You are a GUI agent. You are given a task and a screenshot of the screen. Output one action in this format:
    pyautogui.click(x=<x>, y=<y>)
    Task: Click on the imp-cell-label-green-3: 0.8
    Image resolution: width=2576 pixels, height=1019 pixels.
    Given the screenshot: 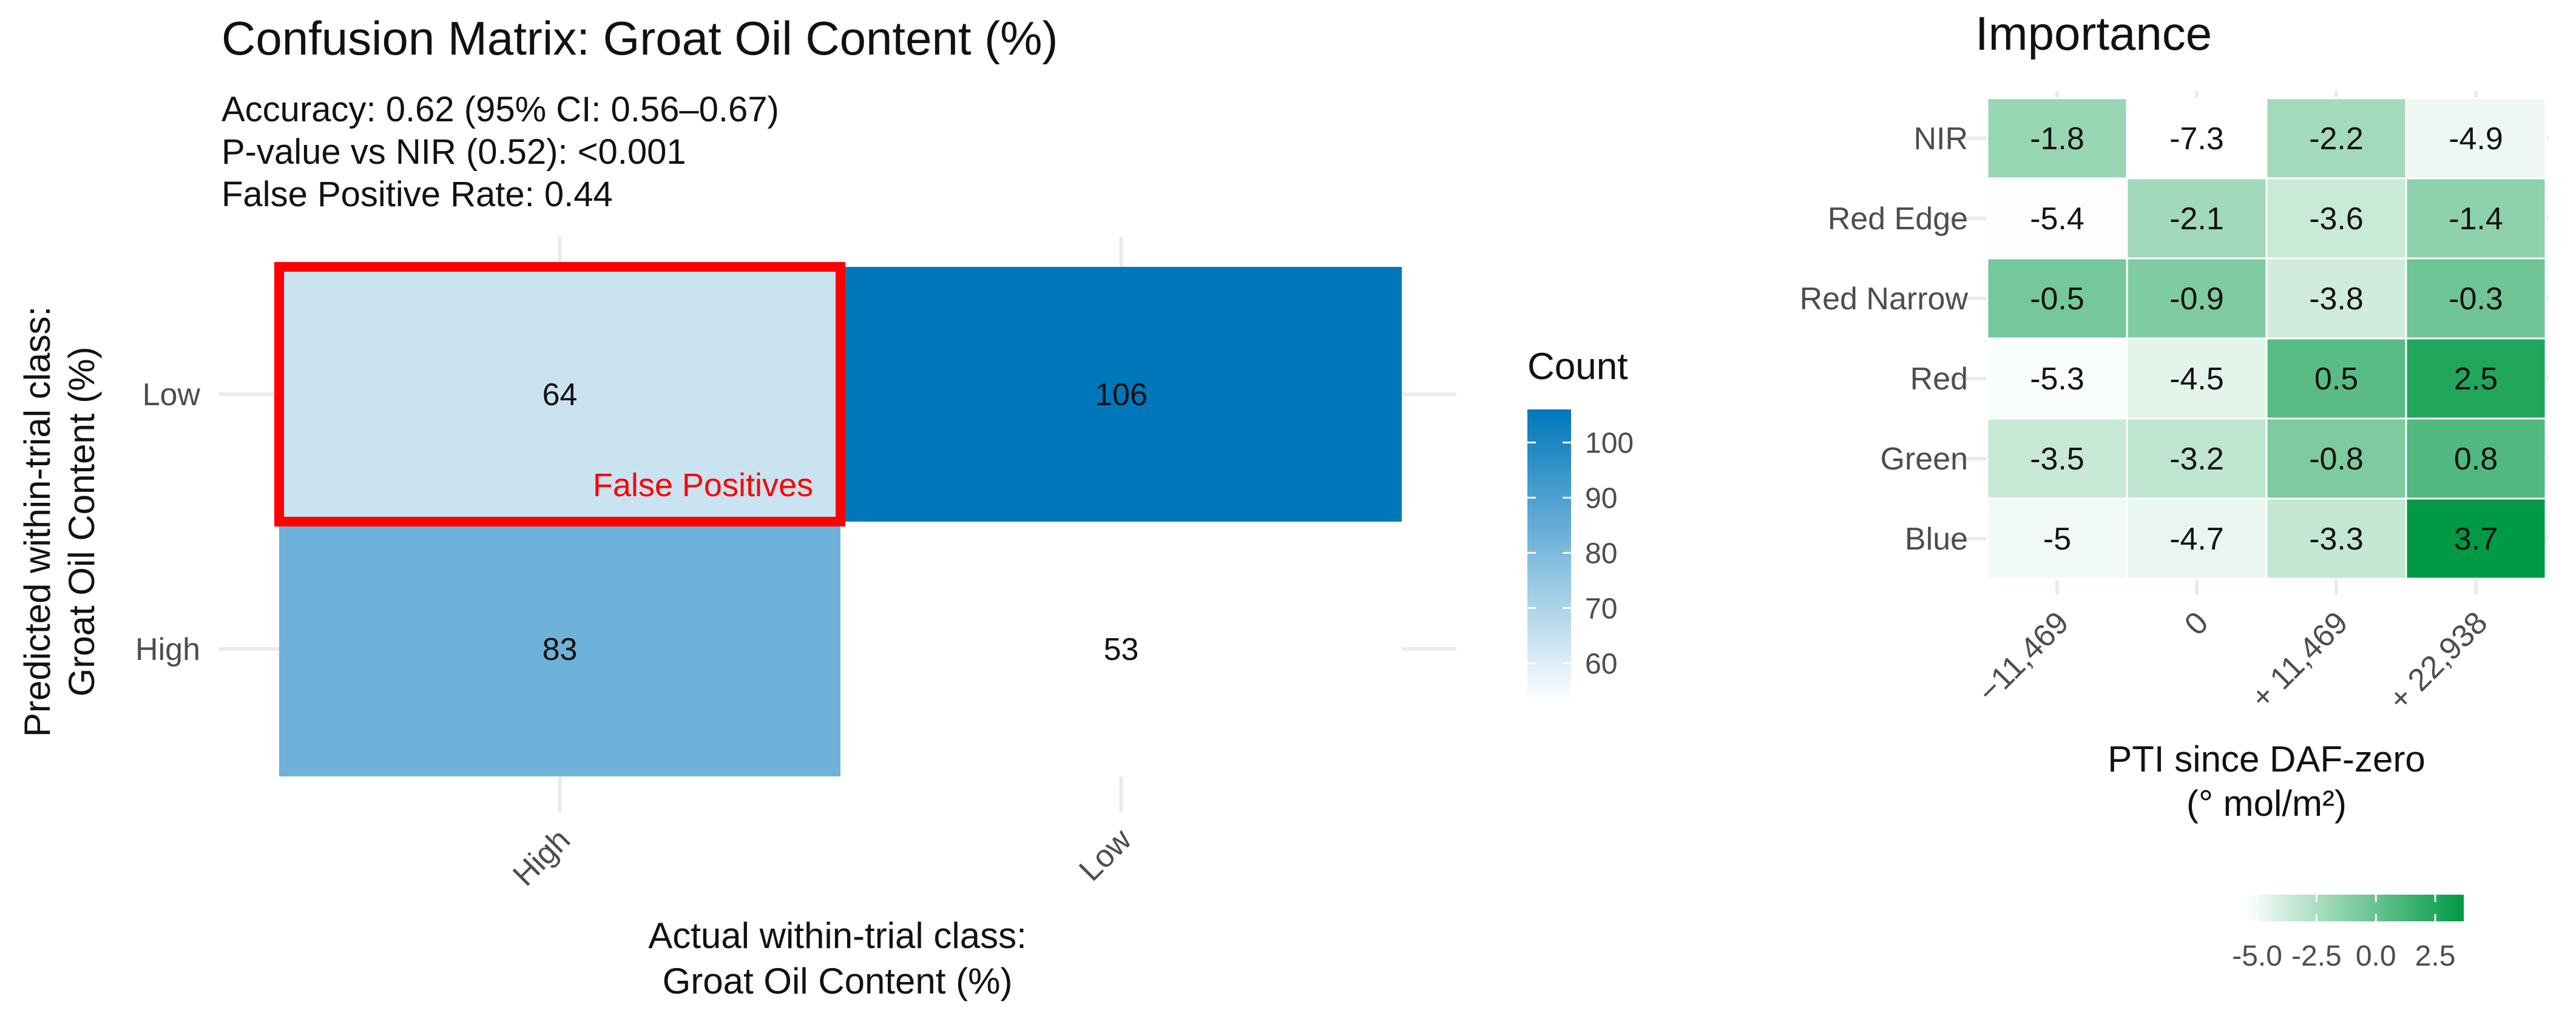 What is the action you would take?
    pyautogui.click(x=2476, y=459)
    